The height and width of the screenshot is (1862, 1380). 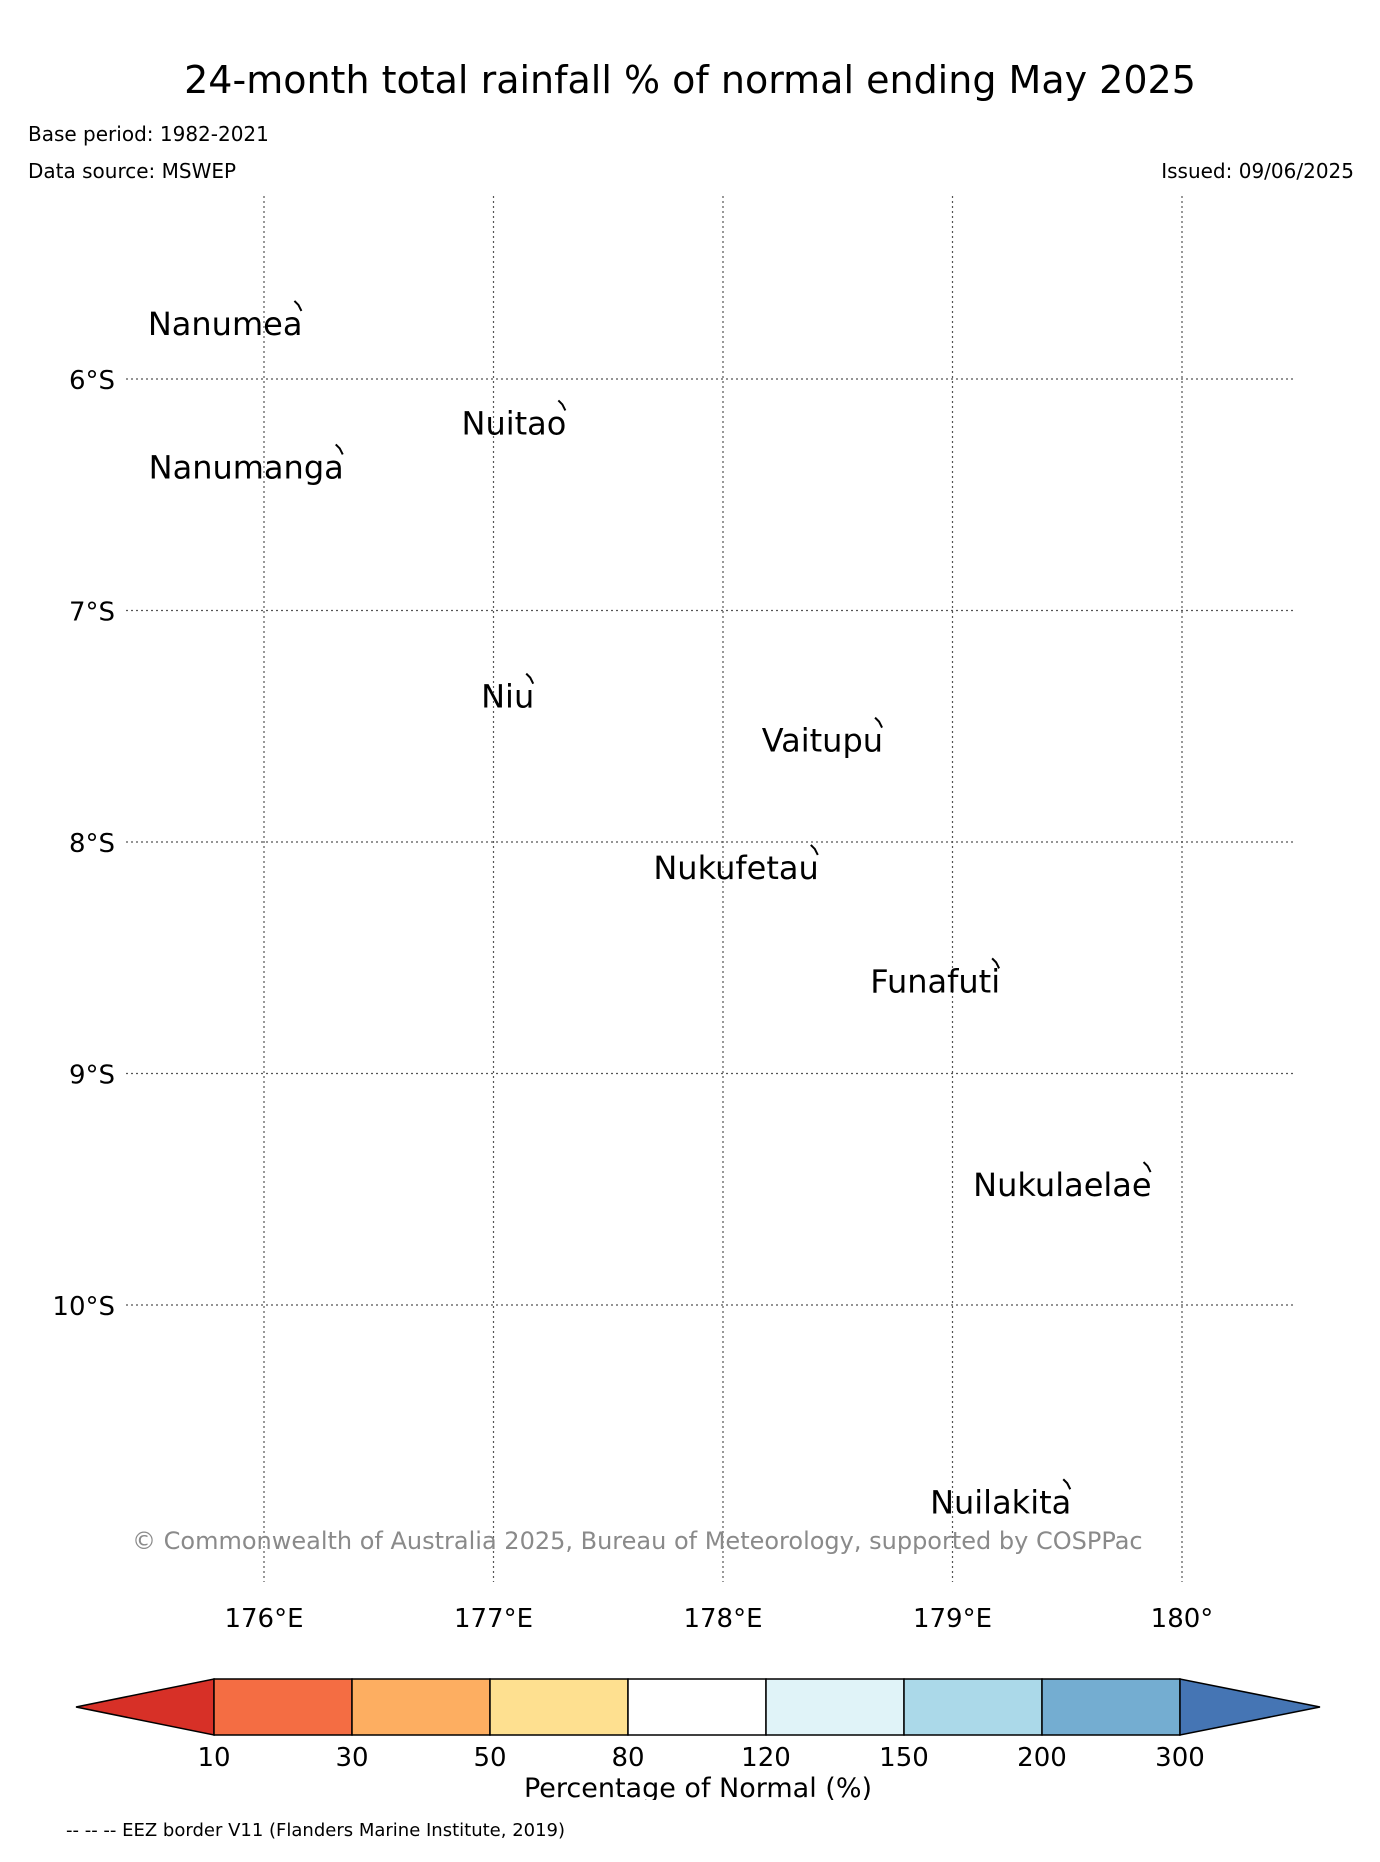 I want to click on colorbar-tick-label: 200, so click(x=1042, y=1758).